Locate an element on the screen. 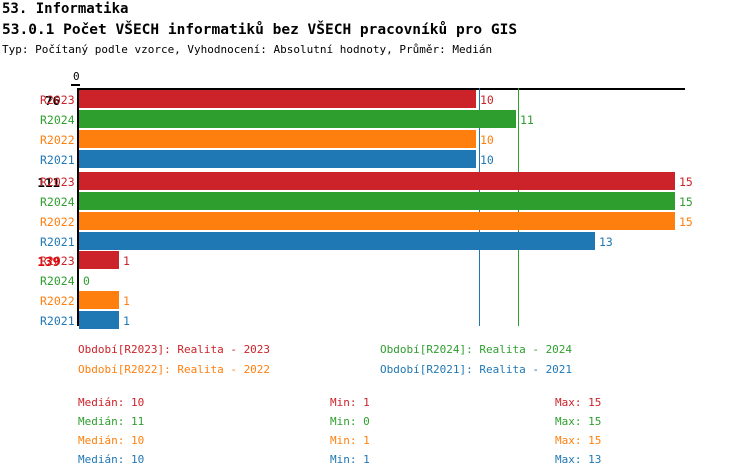 The image size is (750, 476). legend-entry: Období[R2024]: Realita - 2024 is located at coordinates (476, 349).